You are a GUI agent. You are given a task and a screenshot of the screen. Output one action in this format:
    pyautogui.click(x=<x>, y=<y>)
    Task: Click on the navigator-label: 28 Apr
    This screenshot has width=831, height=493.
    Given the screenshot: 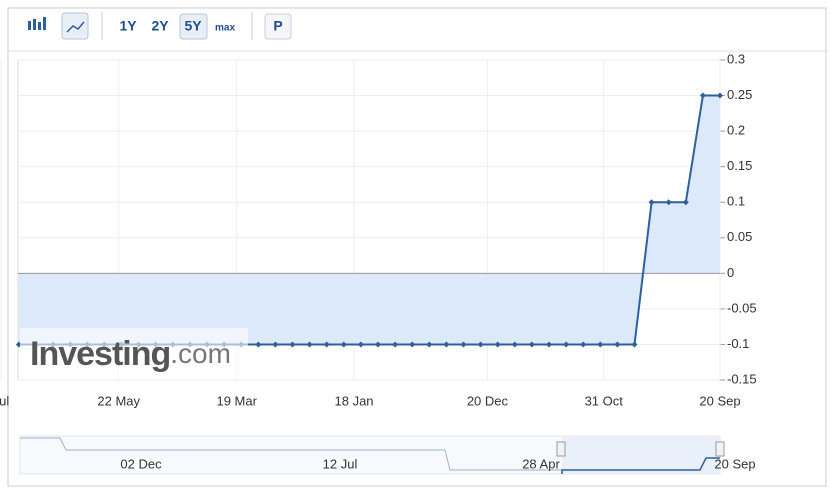 What is the action you would take?
    pyautogui.click(x=541, y=463)
    